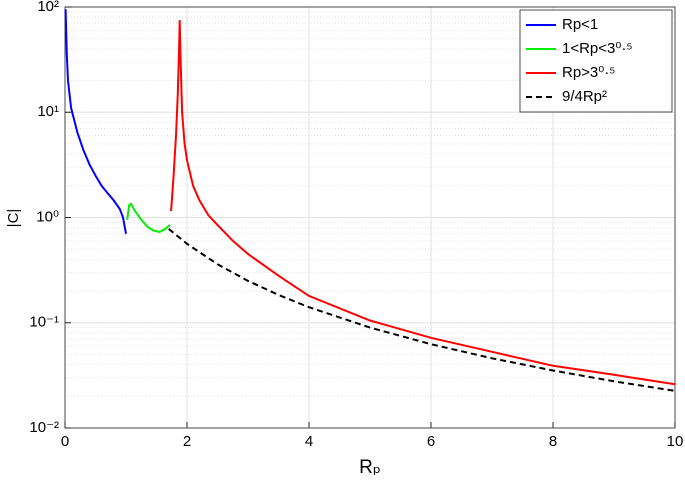 The image size is (685, 488). What do you see at coordinates (44, 322) in the screenshot?
I see `y-tick-label: 10⁻¹` at bounding box center [44, 322].